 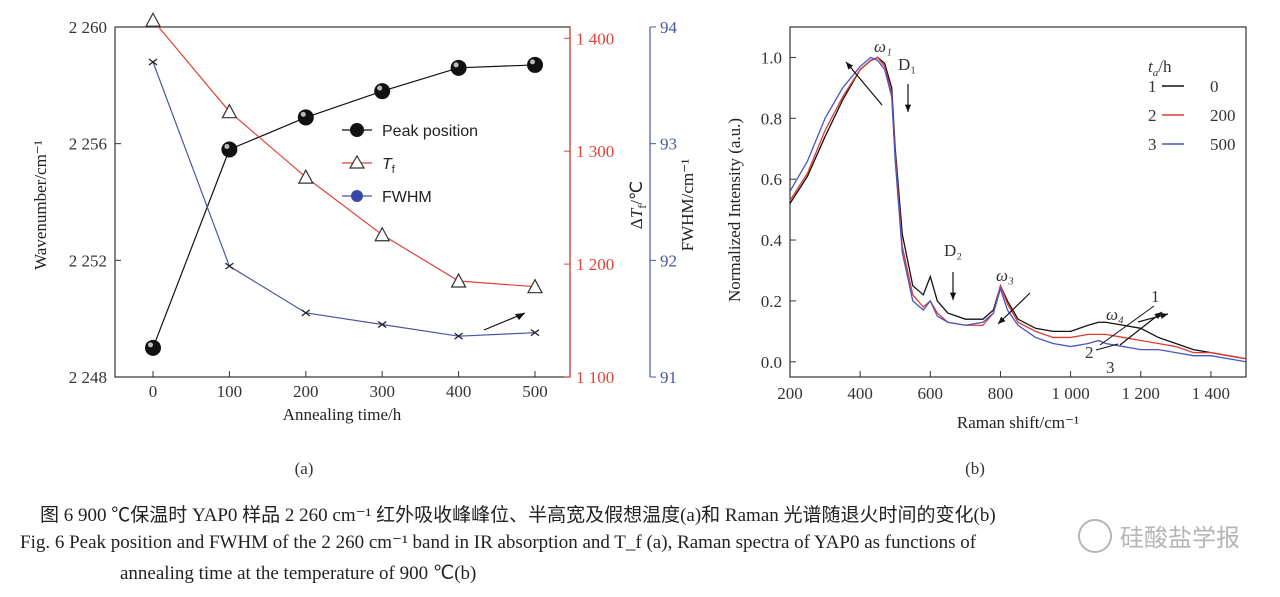 I want to click on omega1-label: ω₁, so click(x=883, y=46).